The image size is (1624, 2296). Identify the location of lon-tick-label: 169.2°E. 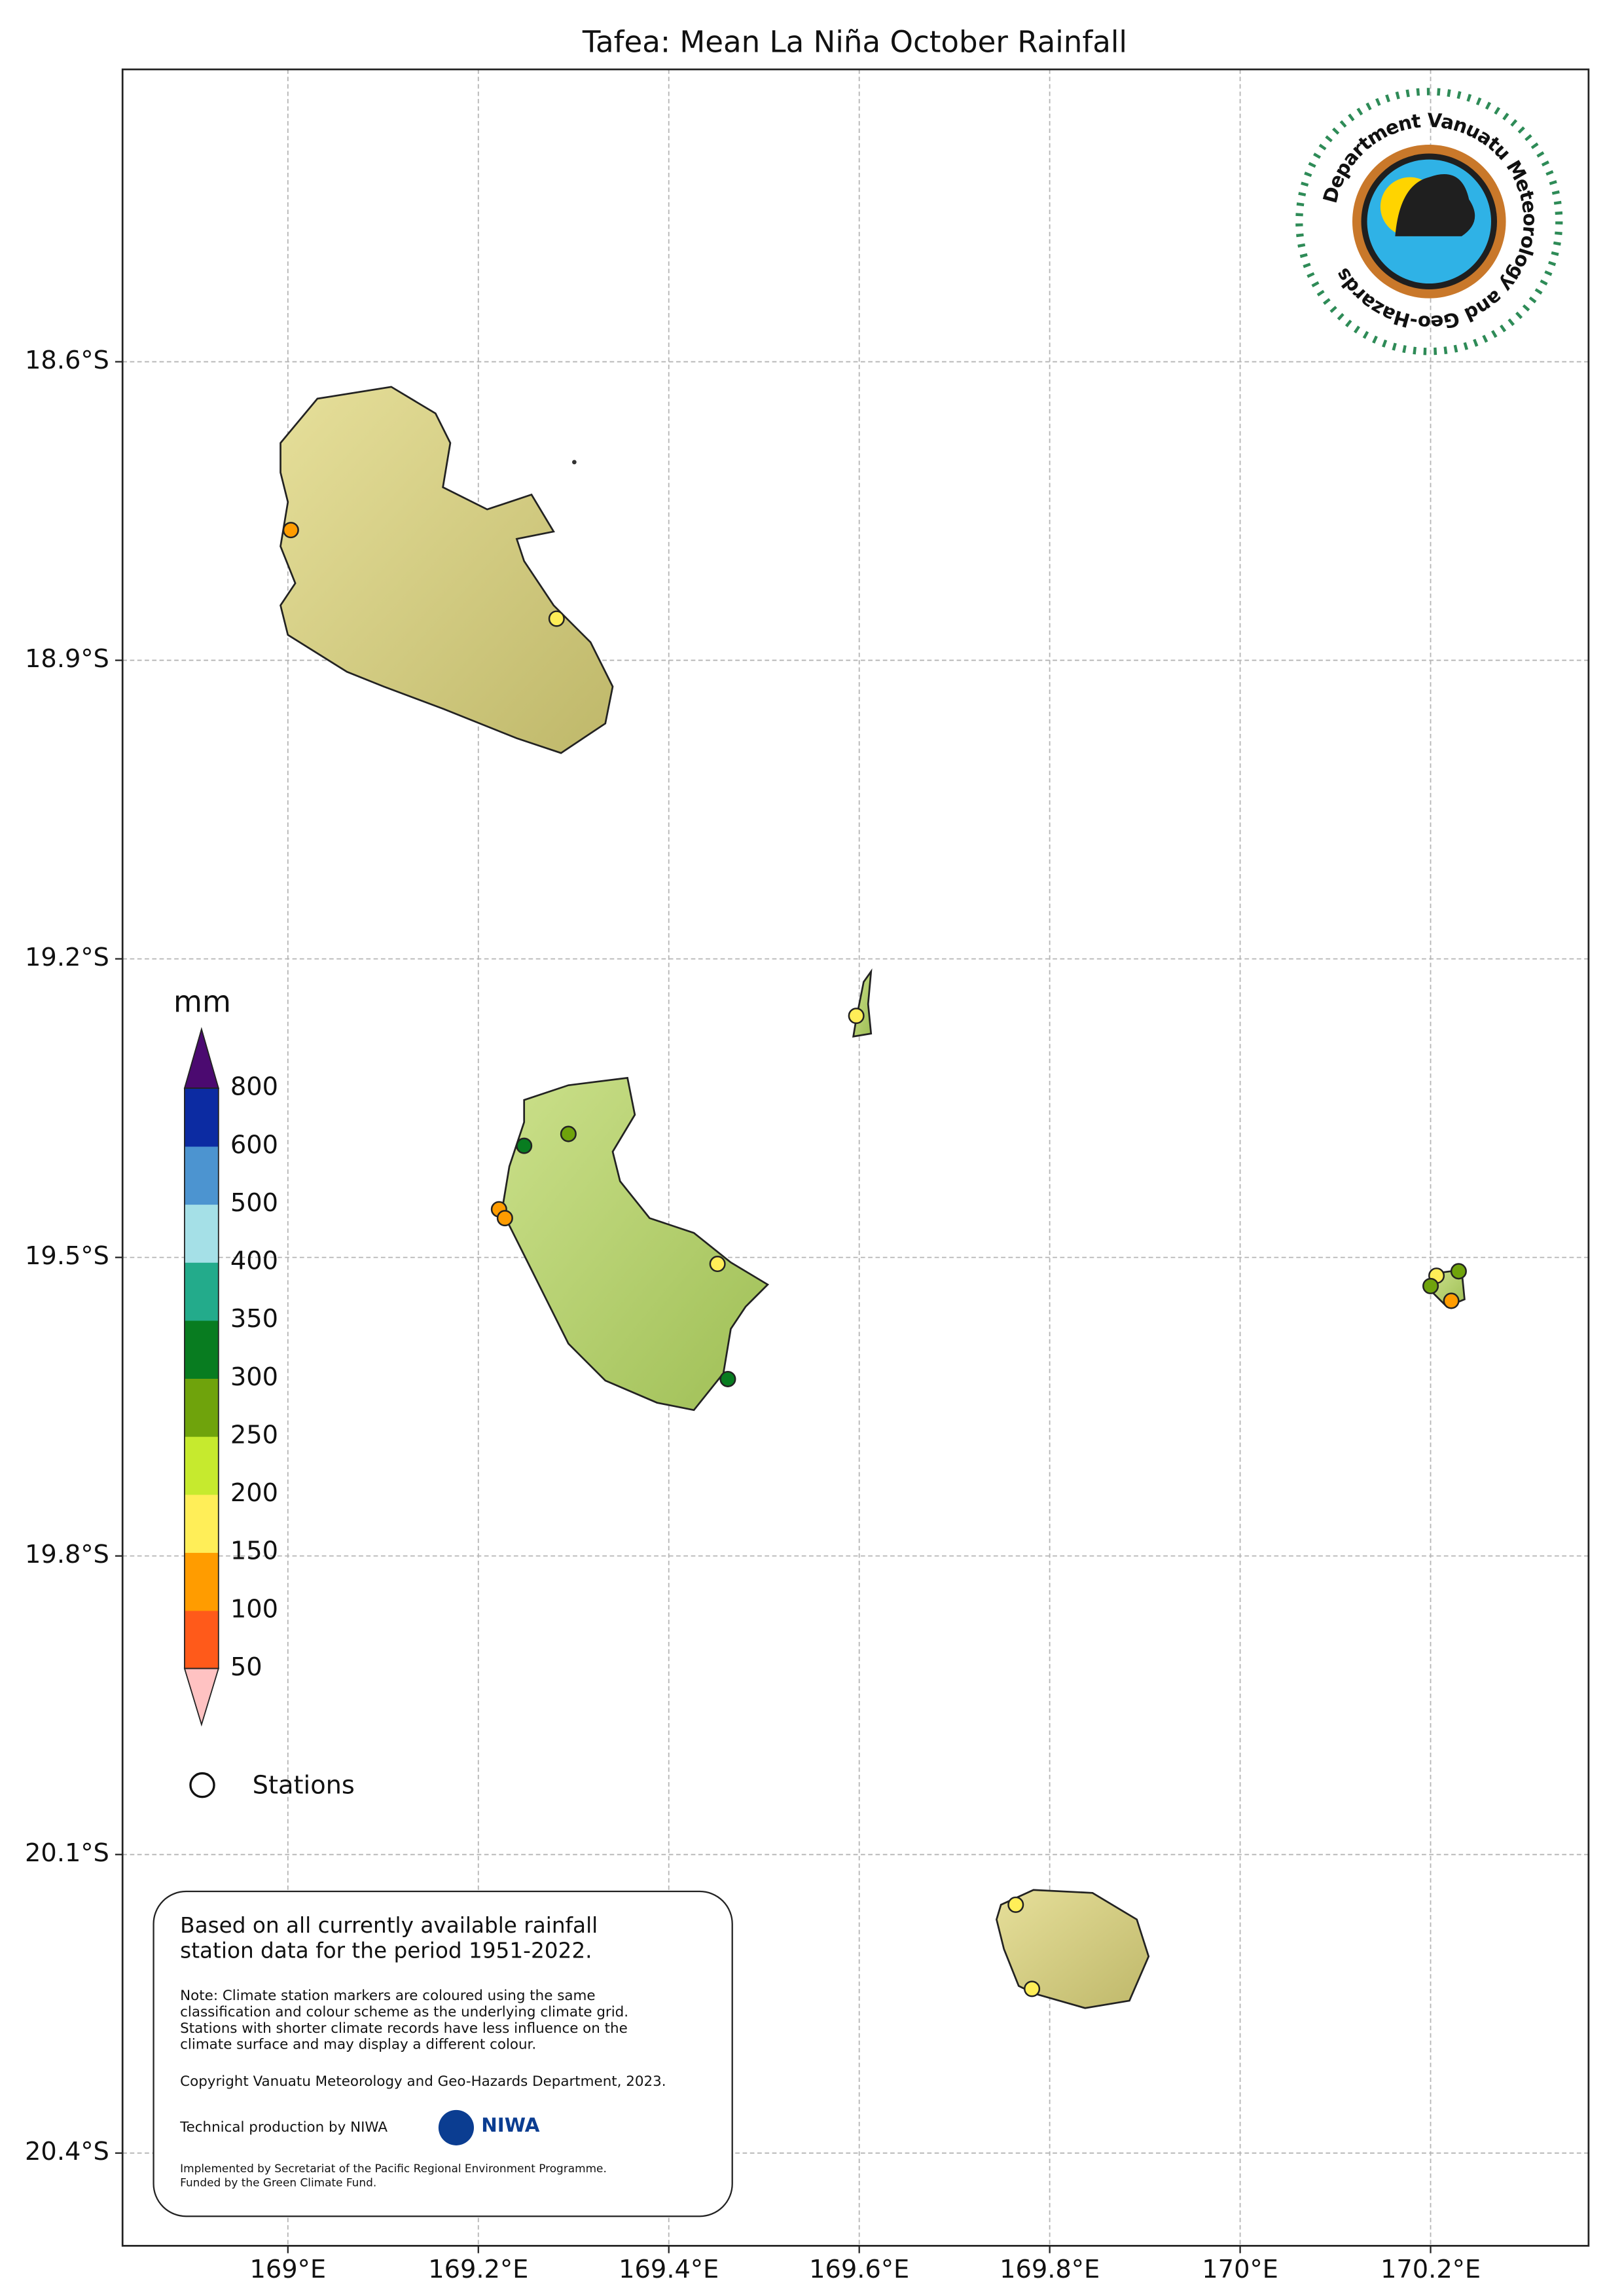
(478, 2269).